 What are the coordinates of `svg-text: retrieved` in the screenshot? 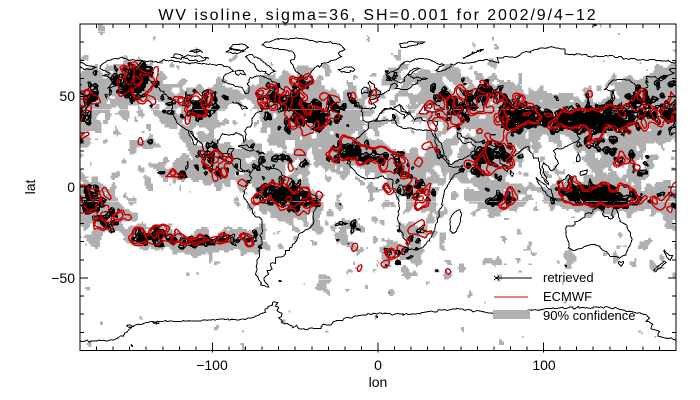 It's located at (568, 277).